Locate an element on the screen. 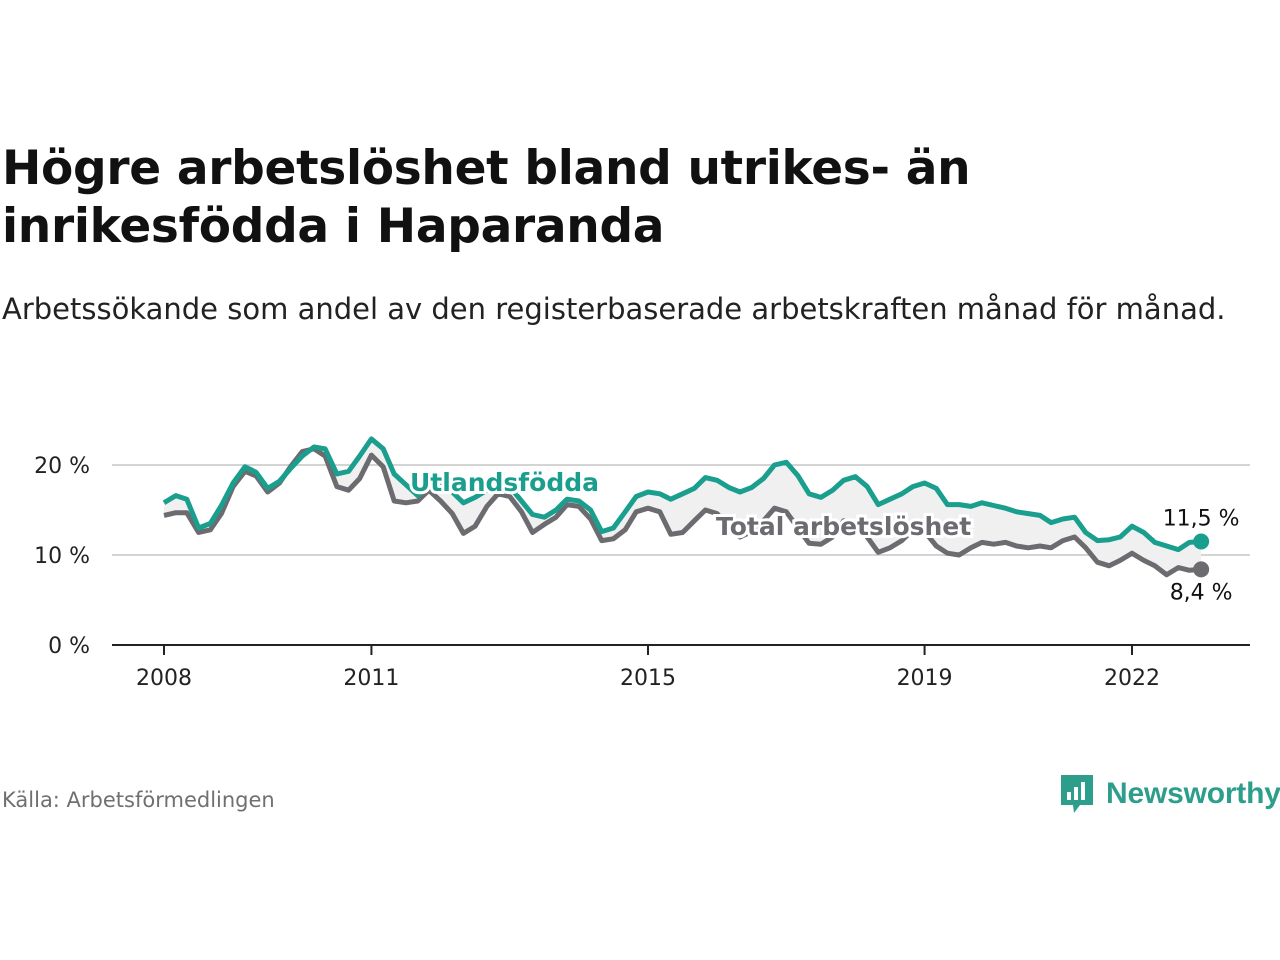 Image resolution: width=1280 pixels, height=960 pixels. gridlines is located at coordinates (681, 510).